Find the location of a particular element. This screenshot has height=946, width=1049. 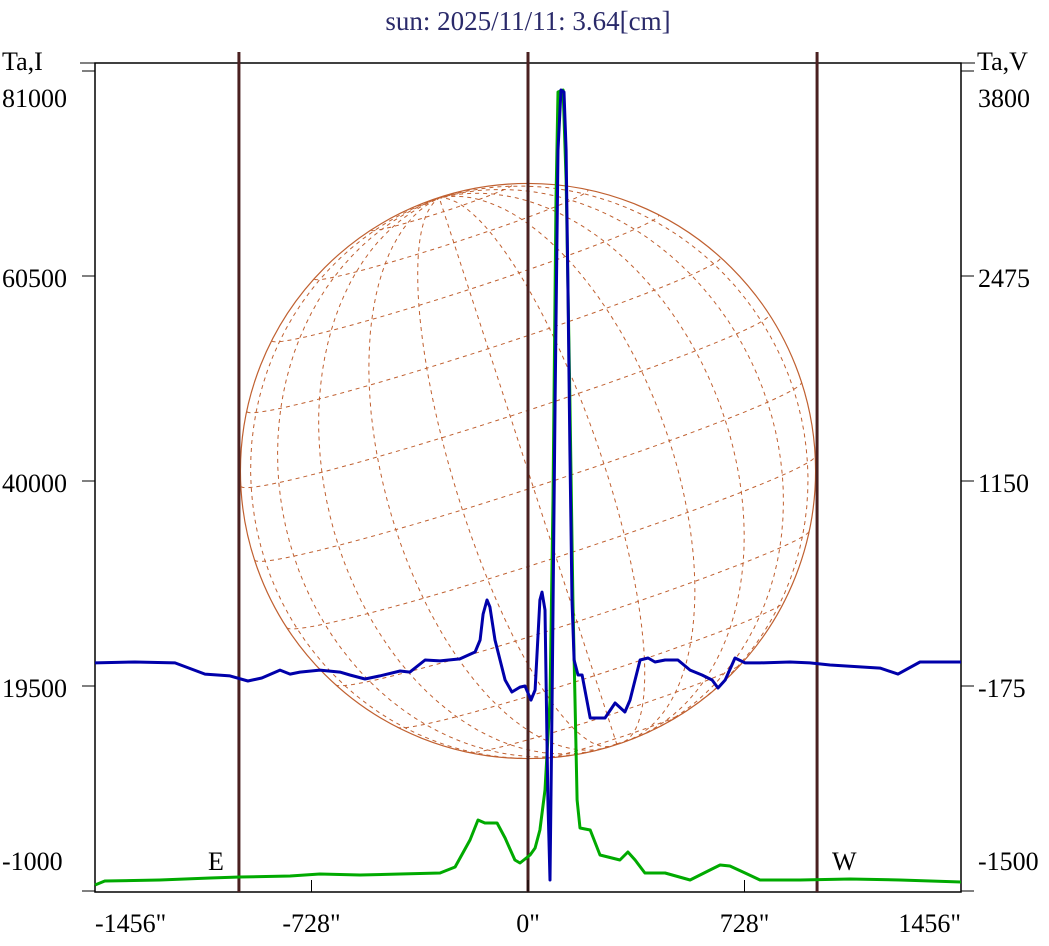

left-axis-label: Ta,I is located at coordinates (22, 61).